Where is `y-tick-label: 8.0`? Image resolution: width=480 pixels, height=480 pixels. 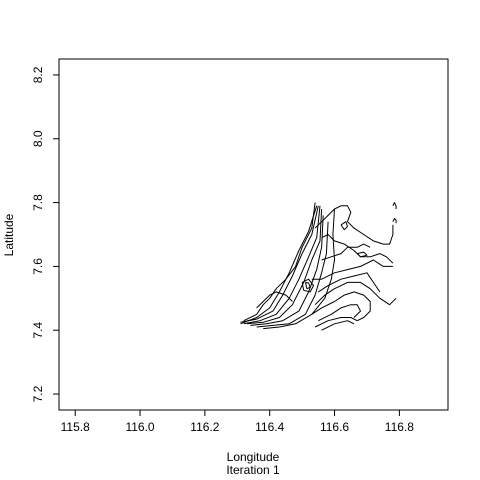 y-tick-label: 8.0 is located at coordinates (38, 138).